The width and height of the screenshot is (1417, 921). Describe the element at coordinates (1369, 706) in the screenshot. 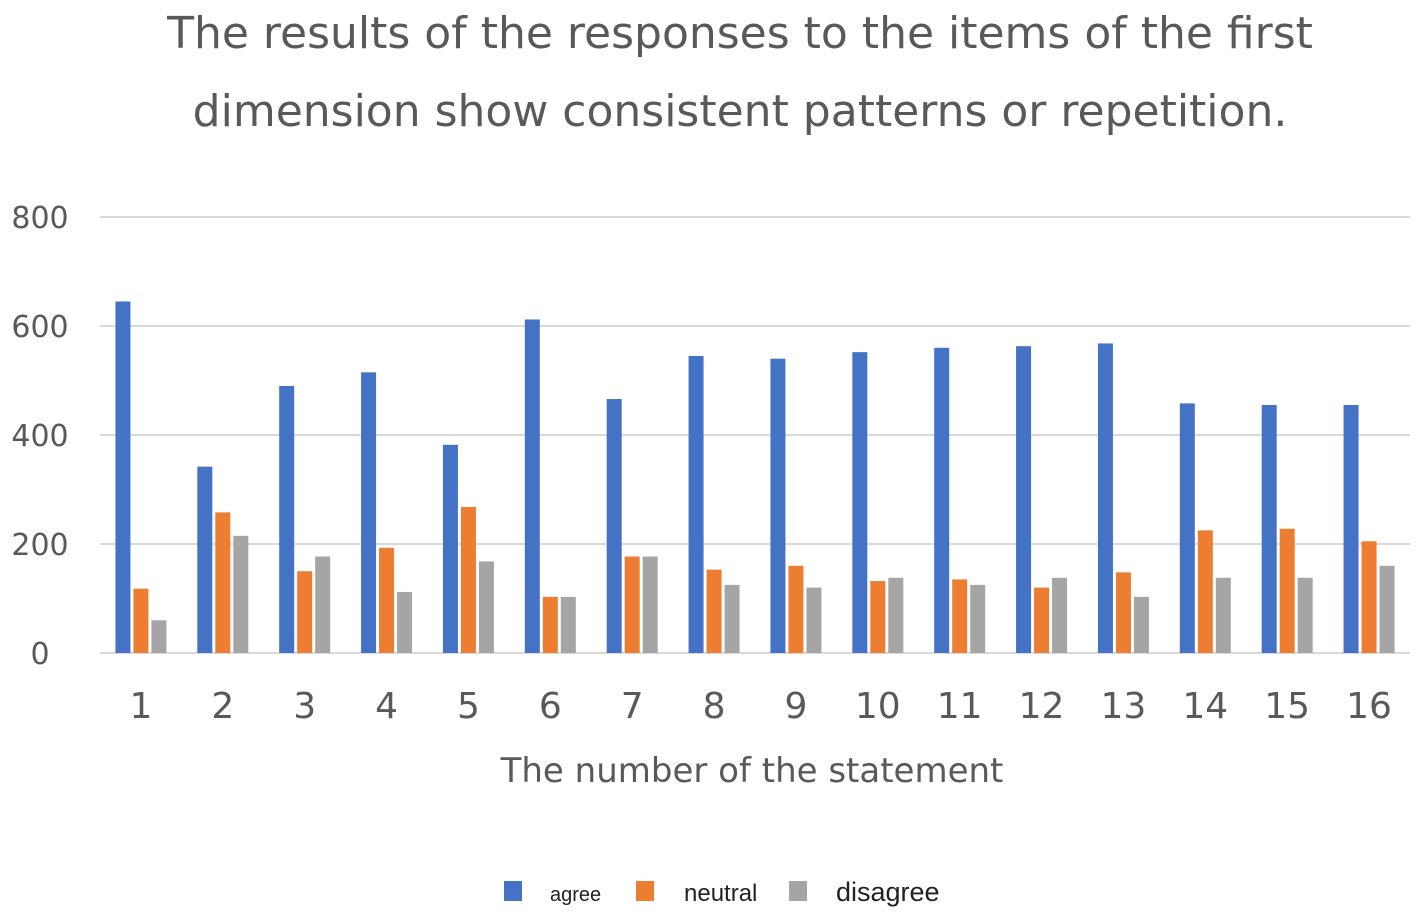

I see `x-tick-label: 16` at that location.